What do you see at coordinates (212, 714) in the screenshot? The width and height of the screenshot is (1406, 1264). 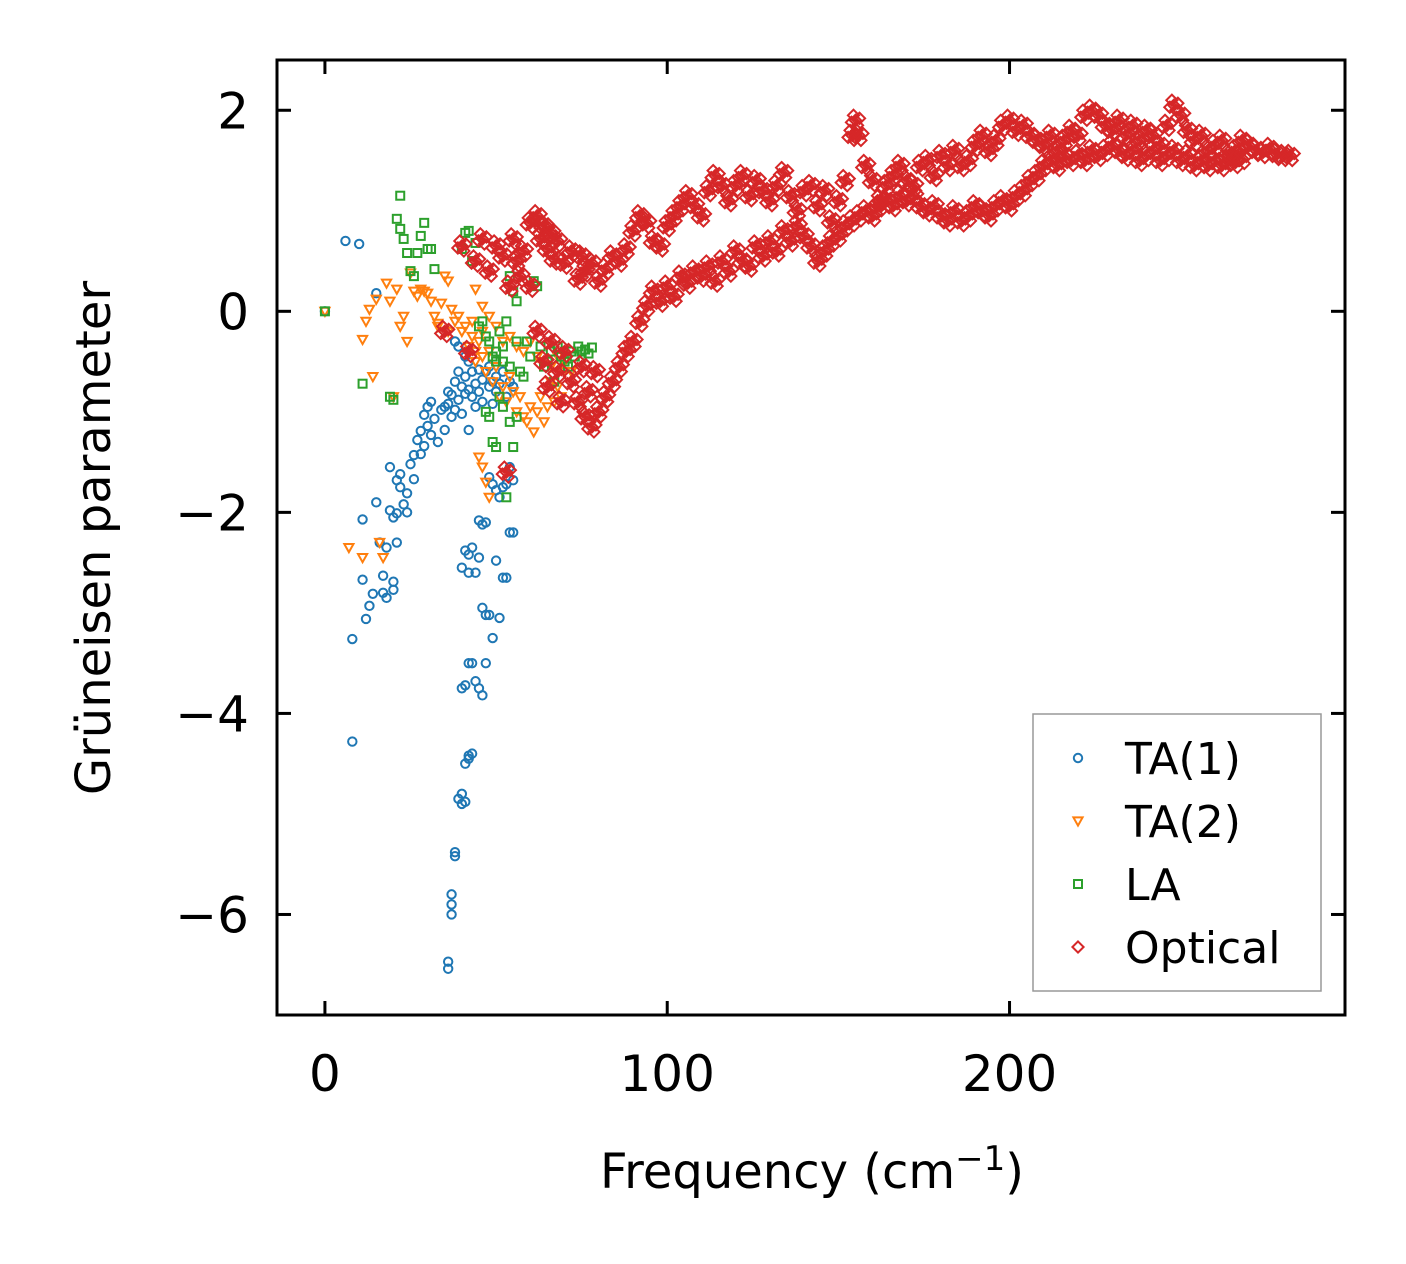 I see `y-tick-label: −4` at bounding box center [212, 714].